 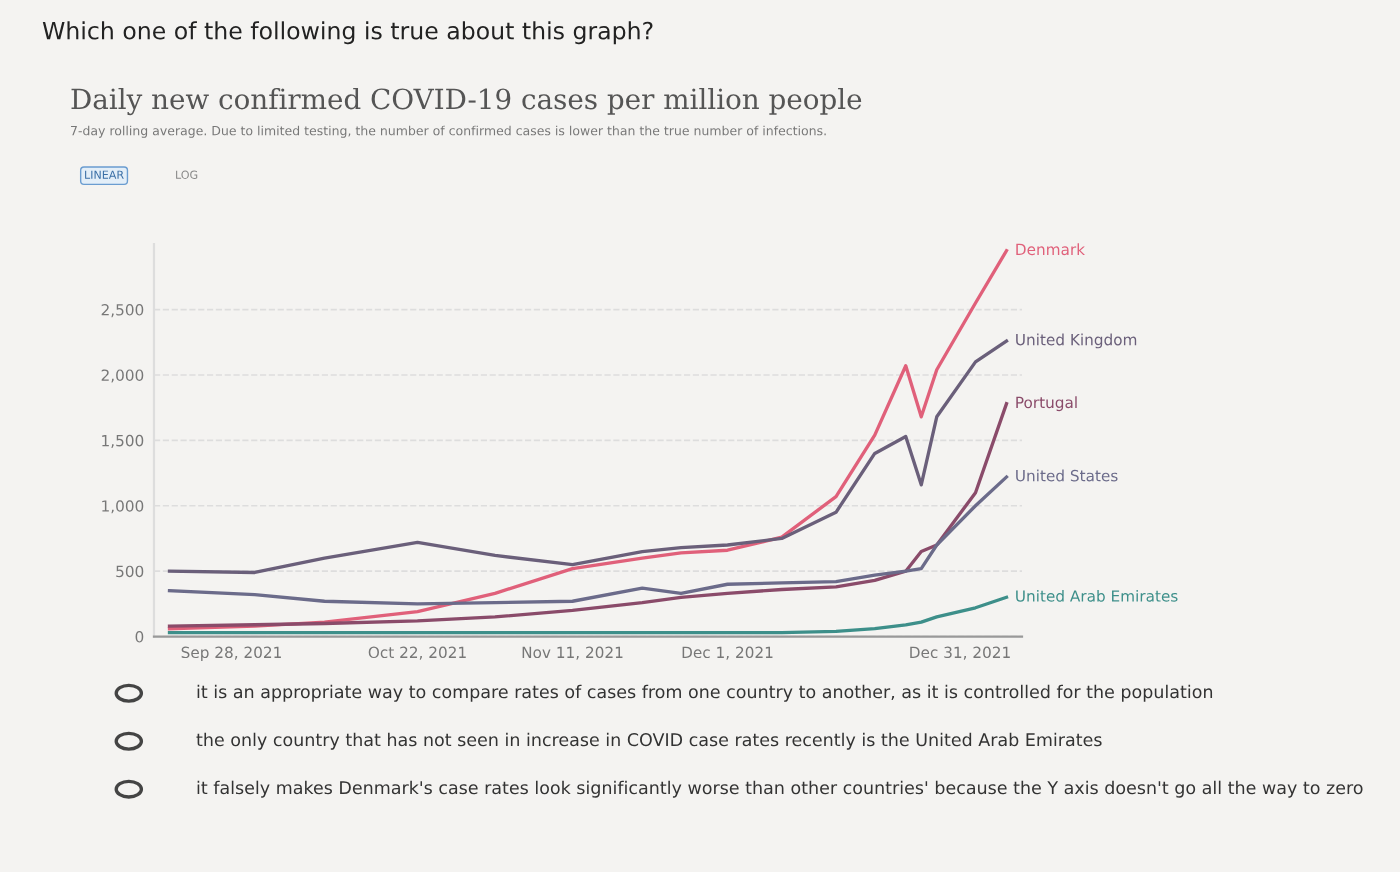 I want to click on chart-title: Daily new confirmed COVID-19 cases per million people, so click(x=466, y=101).